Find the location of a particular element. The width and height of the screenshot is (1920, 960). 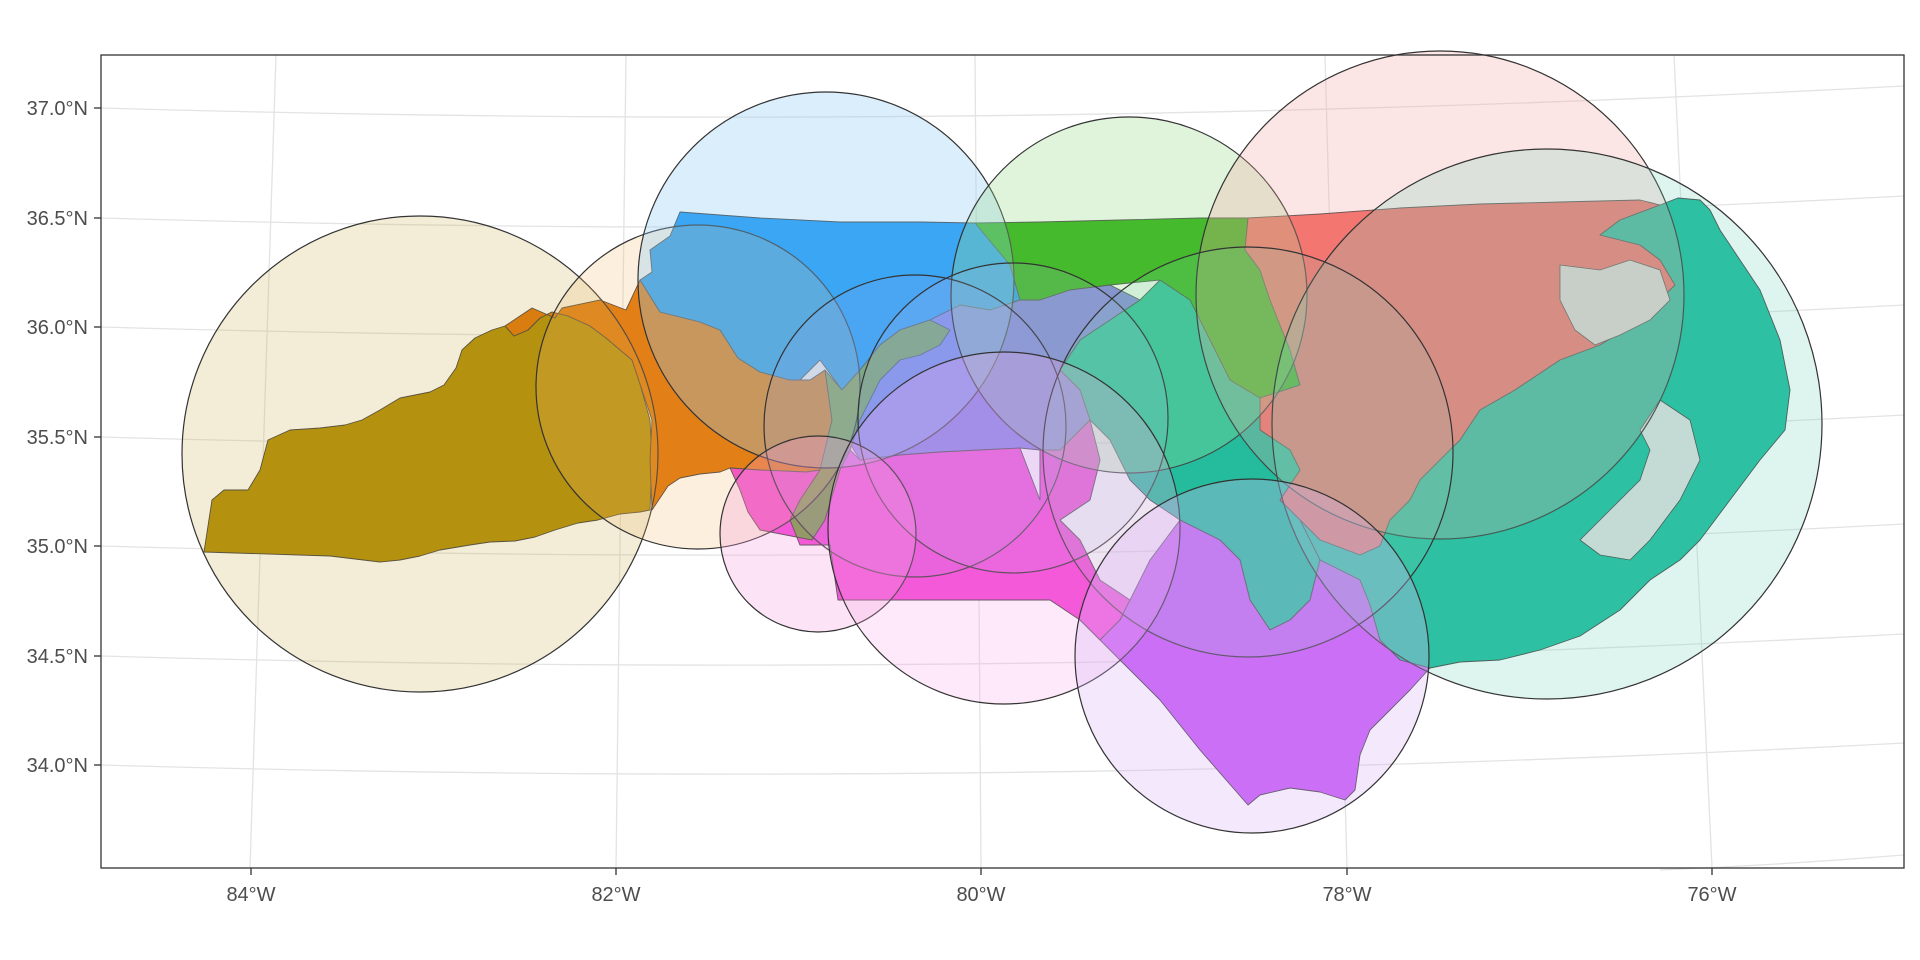

buffer-circle-gold is located at coordinates (420, 454).